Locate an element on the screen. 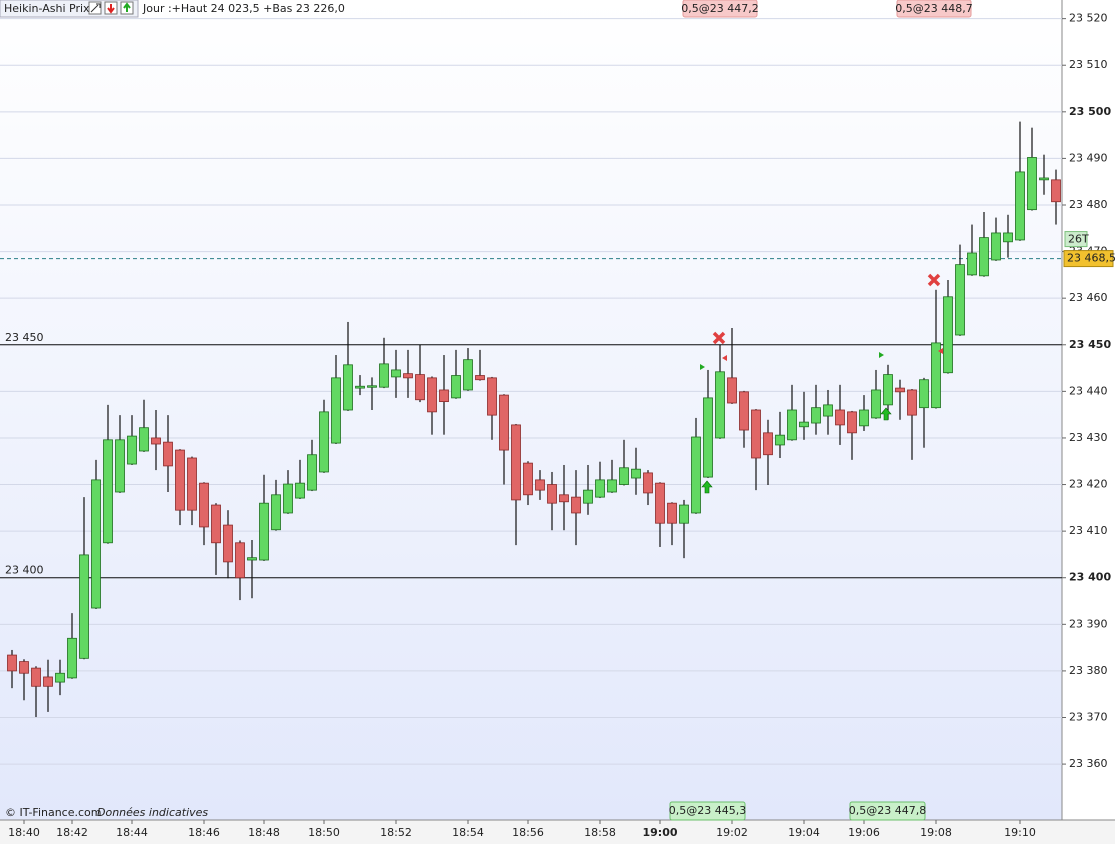 The width and height of the screenshot is (1115, 844). wrench is located at coordinates (95, 8).